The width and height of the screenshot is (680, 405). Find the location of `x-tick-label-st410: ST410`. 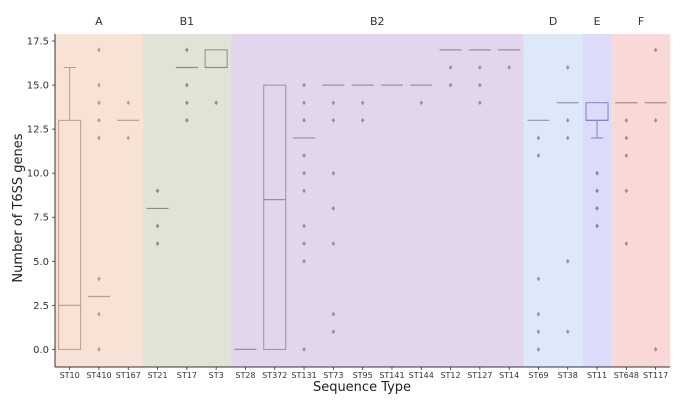

x-tick-label-st410: ST410 is located at coordinates (98, 375).